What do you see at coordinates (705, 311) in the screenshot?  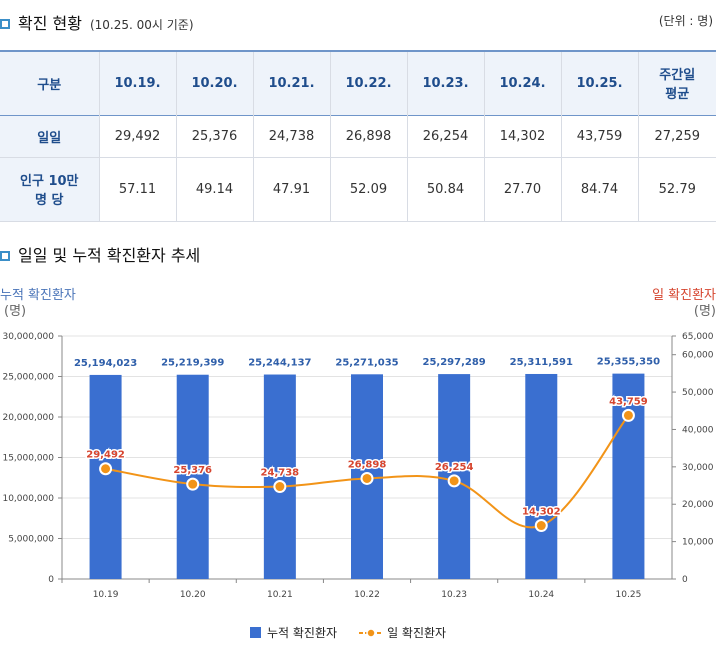 I see `right-axis-unit: (명)` at bounding box center [705, 311].